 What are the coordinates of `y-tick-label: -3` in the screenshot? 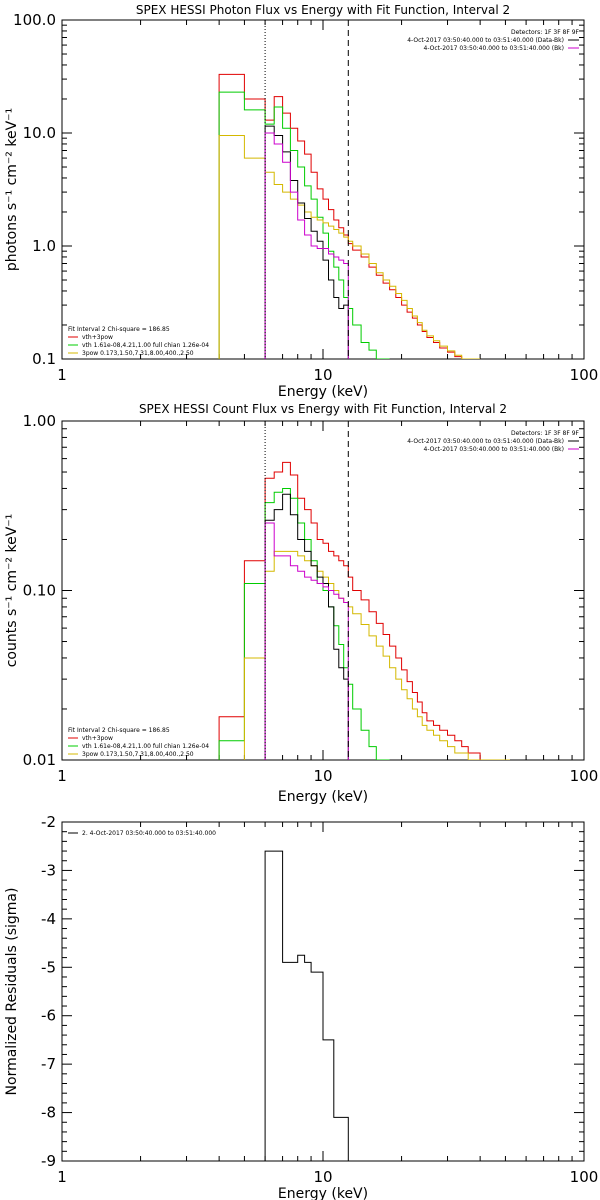 It's located at (48, 870).